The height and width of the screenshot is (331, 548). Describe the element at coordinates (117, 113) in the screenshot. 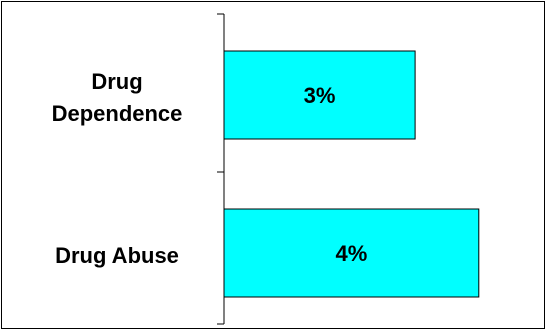

I see `category-label: Dependence` at that location.